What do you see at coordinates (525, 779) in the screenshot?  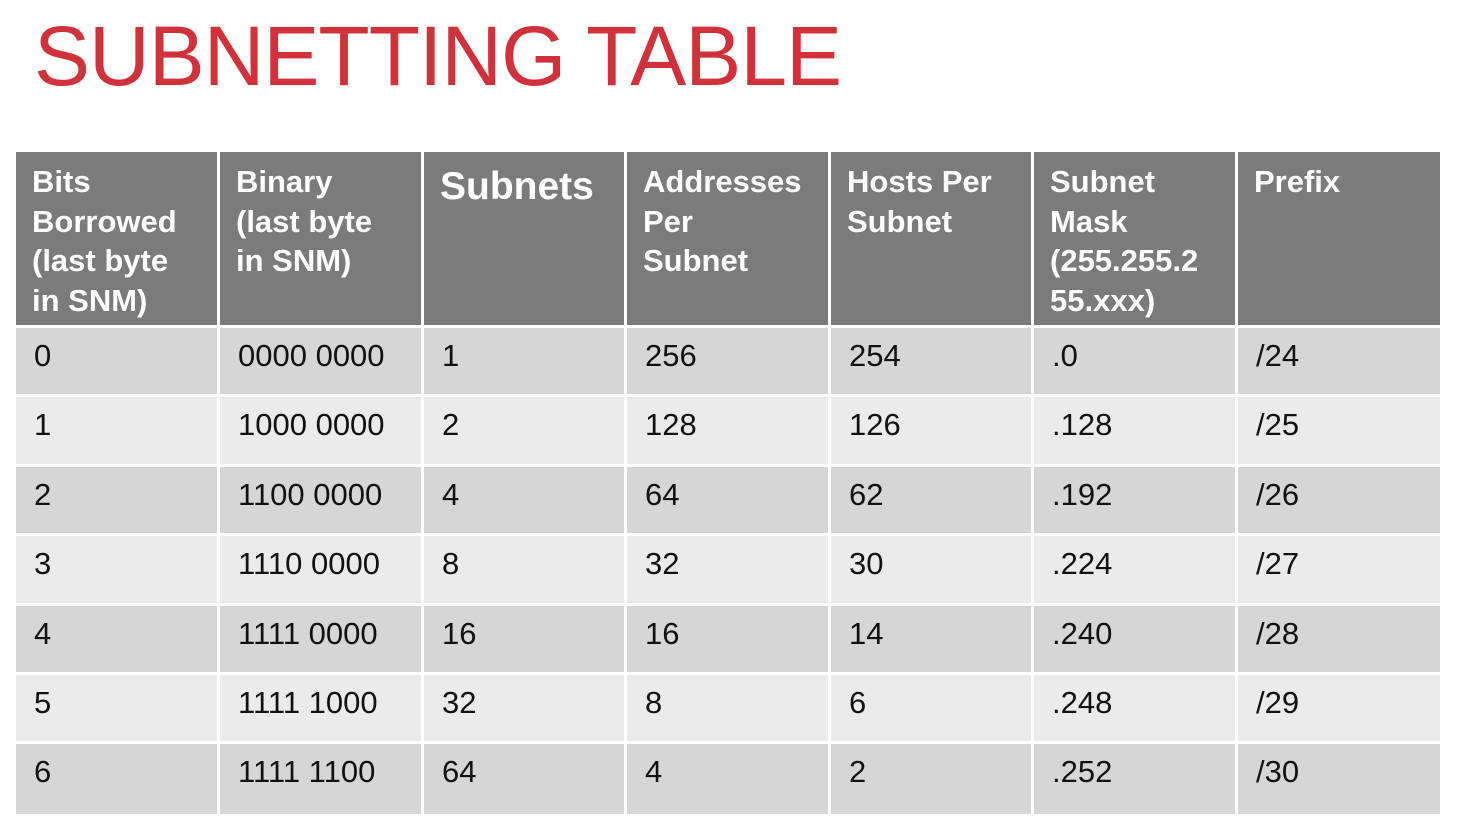 I see `cell-subnets: 64` at bounding box center [525, 779].